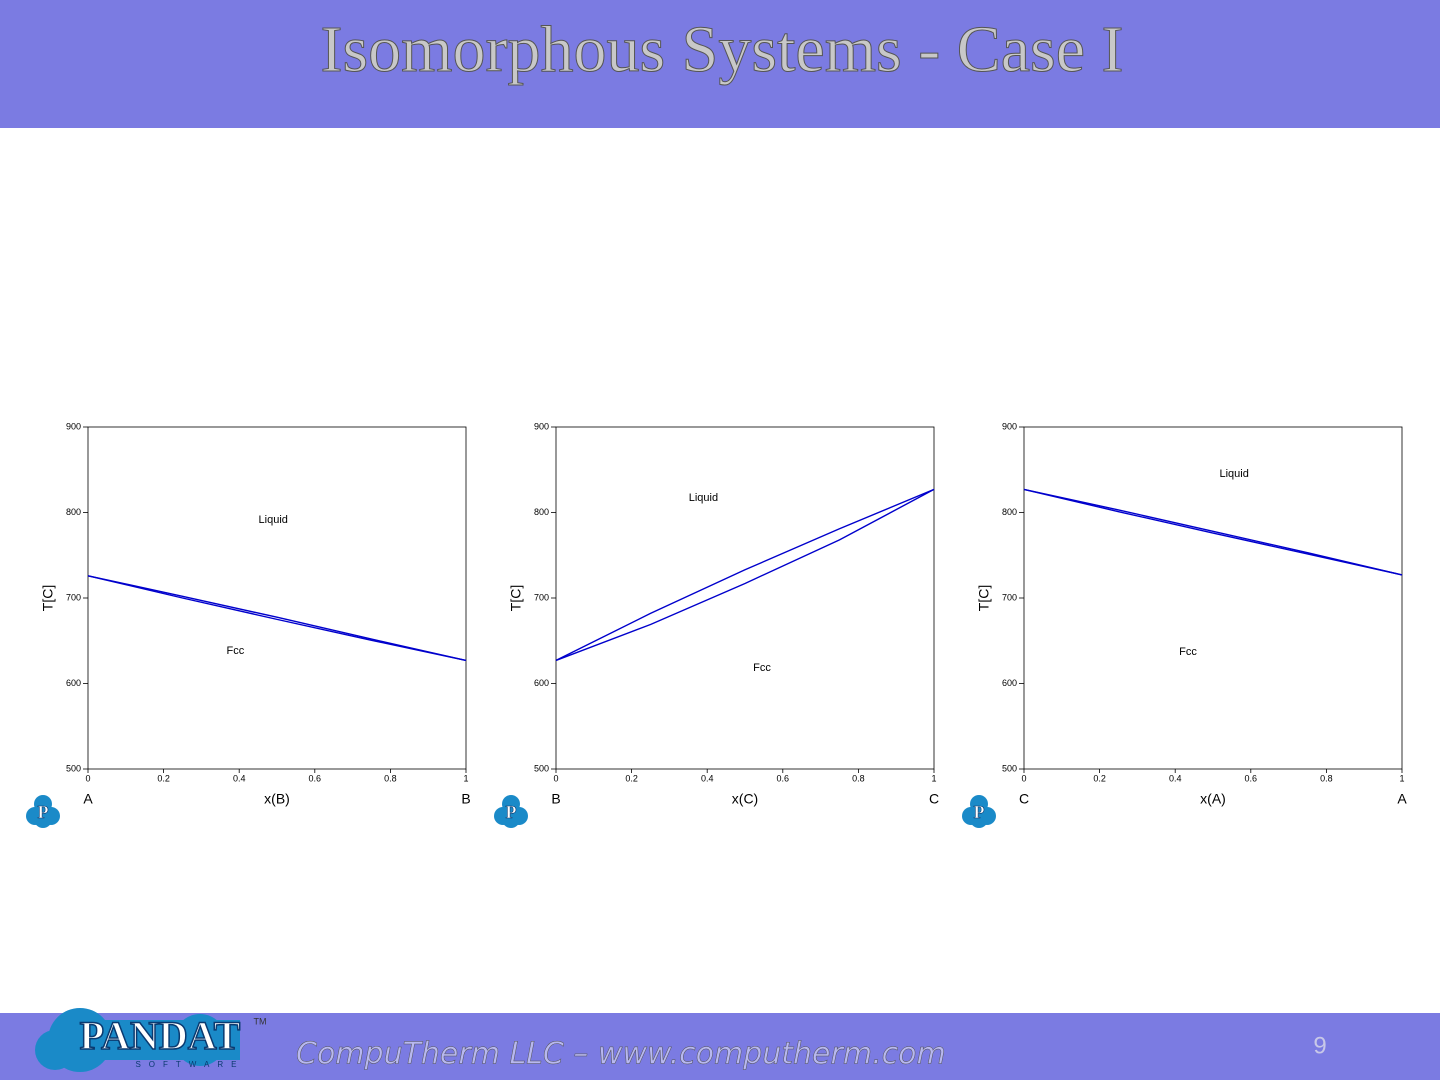 Image resolution: width=1440 pixels, height=1080 pixels. What do you see at coordinates (934, 799) in the screenshot?
I see `x-end-label: C` at bounding box center [934, 799].